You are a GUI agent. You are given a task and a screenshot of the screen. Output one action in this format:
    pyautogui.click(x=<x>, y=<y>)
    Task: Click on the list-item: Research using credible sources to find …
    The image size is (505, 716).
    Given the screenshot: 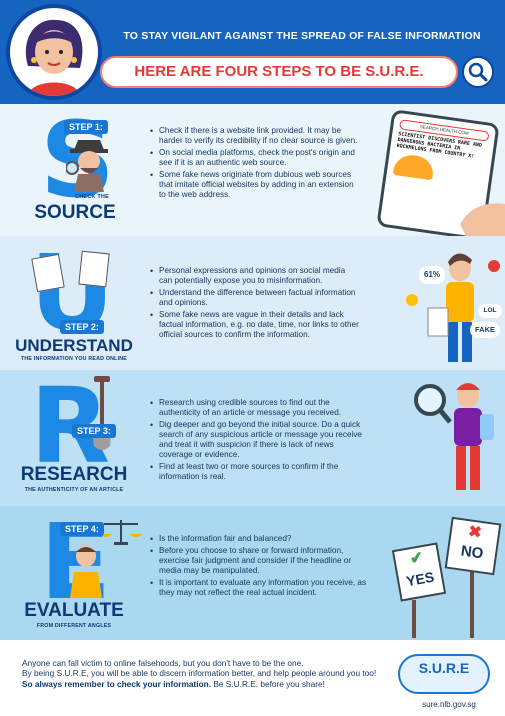 What is the action you would take?
    pyautogui.click(x=259, y=408)
    